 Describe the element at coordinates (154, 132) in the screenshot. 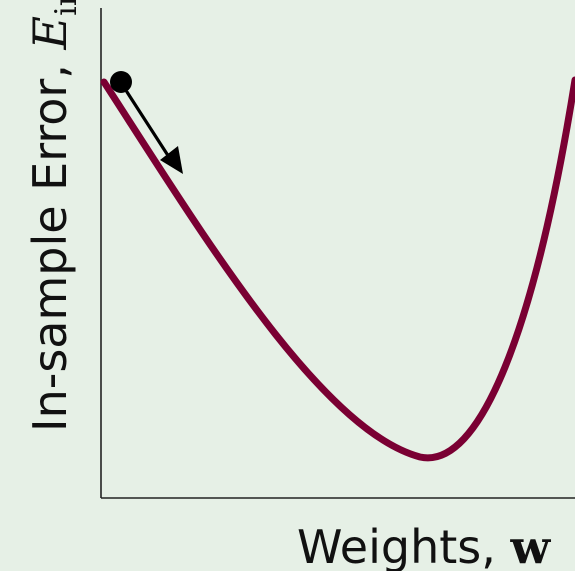

I see `arrow-down-right-icon` at that location.